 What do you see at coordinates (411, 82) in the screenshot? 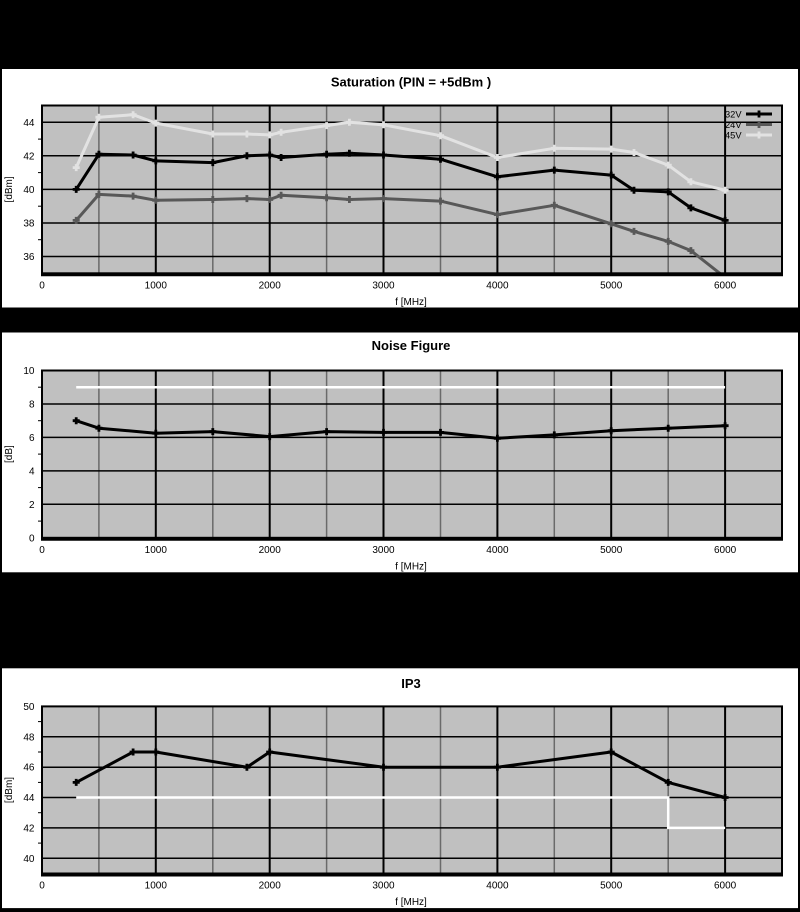
I see `svg-text: Saturation (PIN = +5dBm )` at bounding box center [411, 82].